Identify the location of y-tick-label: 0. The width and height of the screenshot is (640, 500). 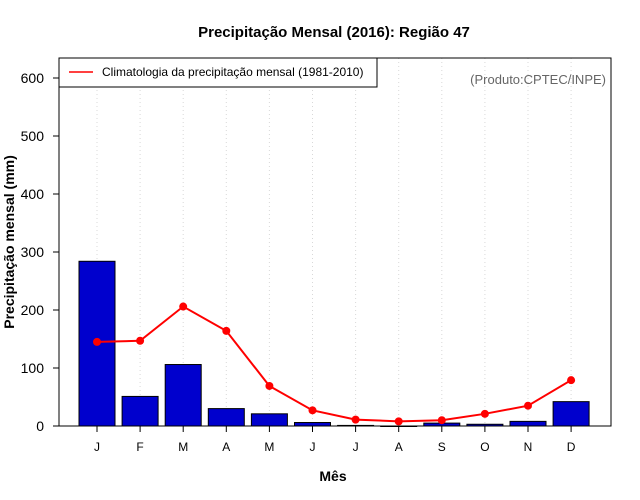
(40, 426).